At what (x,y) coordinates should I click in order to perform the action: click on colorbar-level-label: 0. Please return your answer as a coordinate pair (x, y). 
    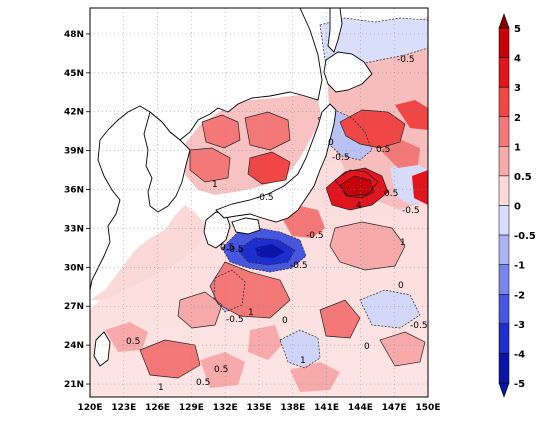
    Looking at the image, I should click on (517, 207).